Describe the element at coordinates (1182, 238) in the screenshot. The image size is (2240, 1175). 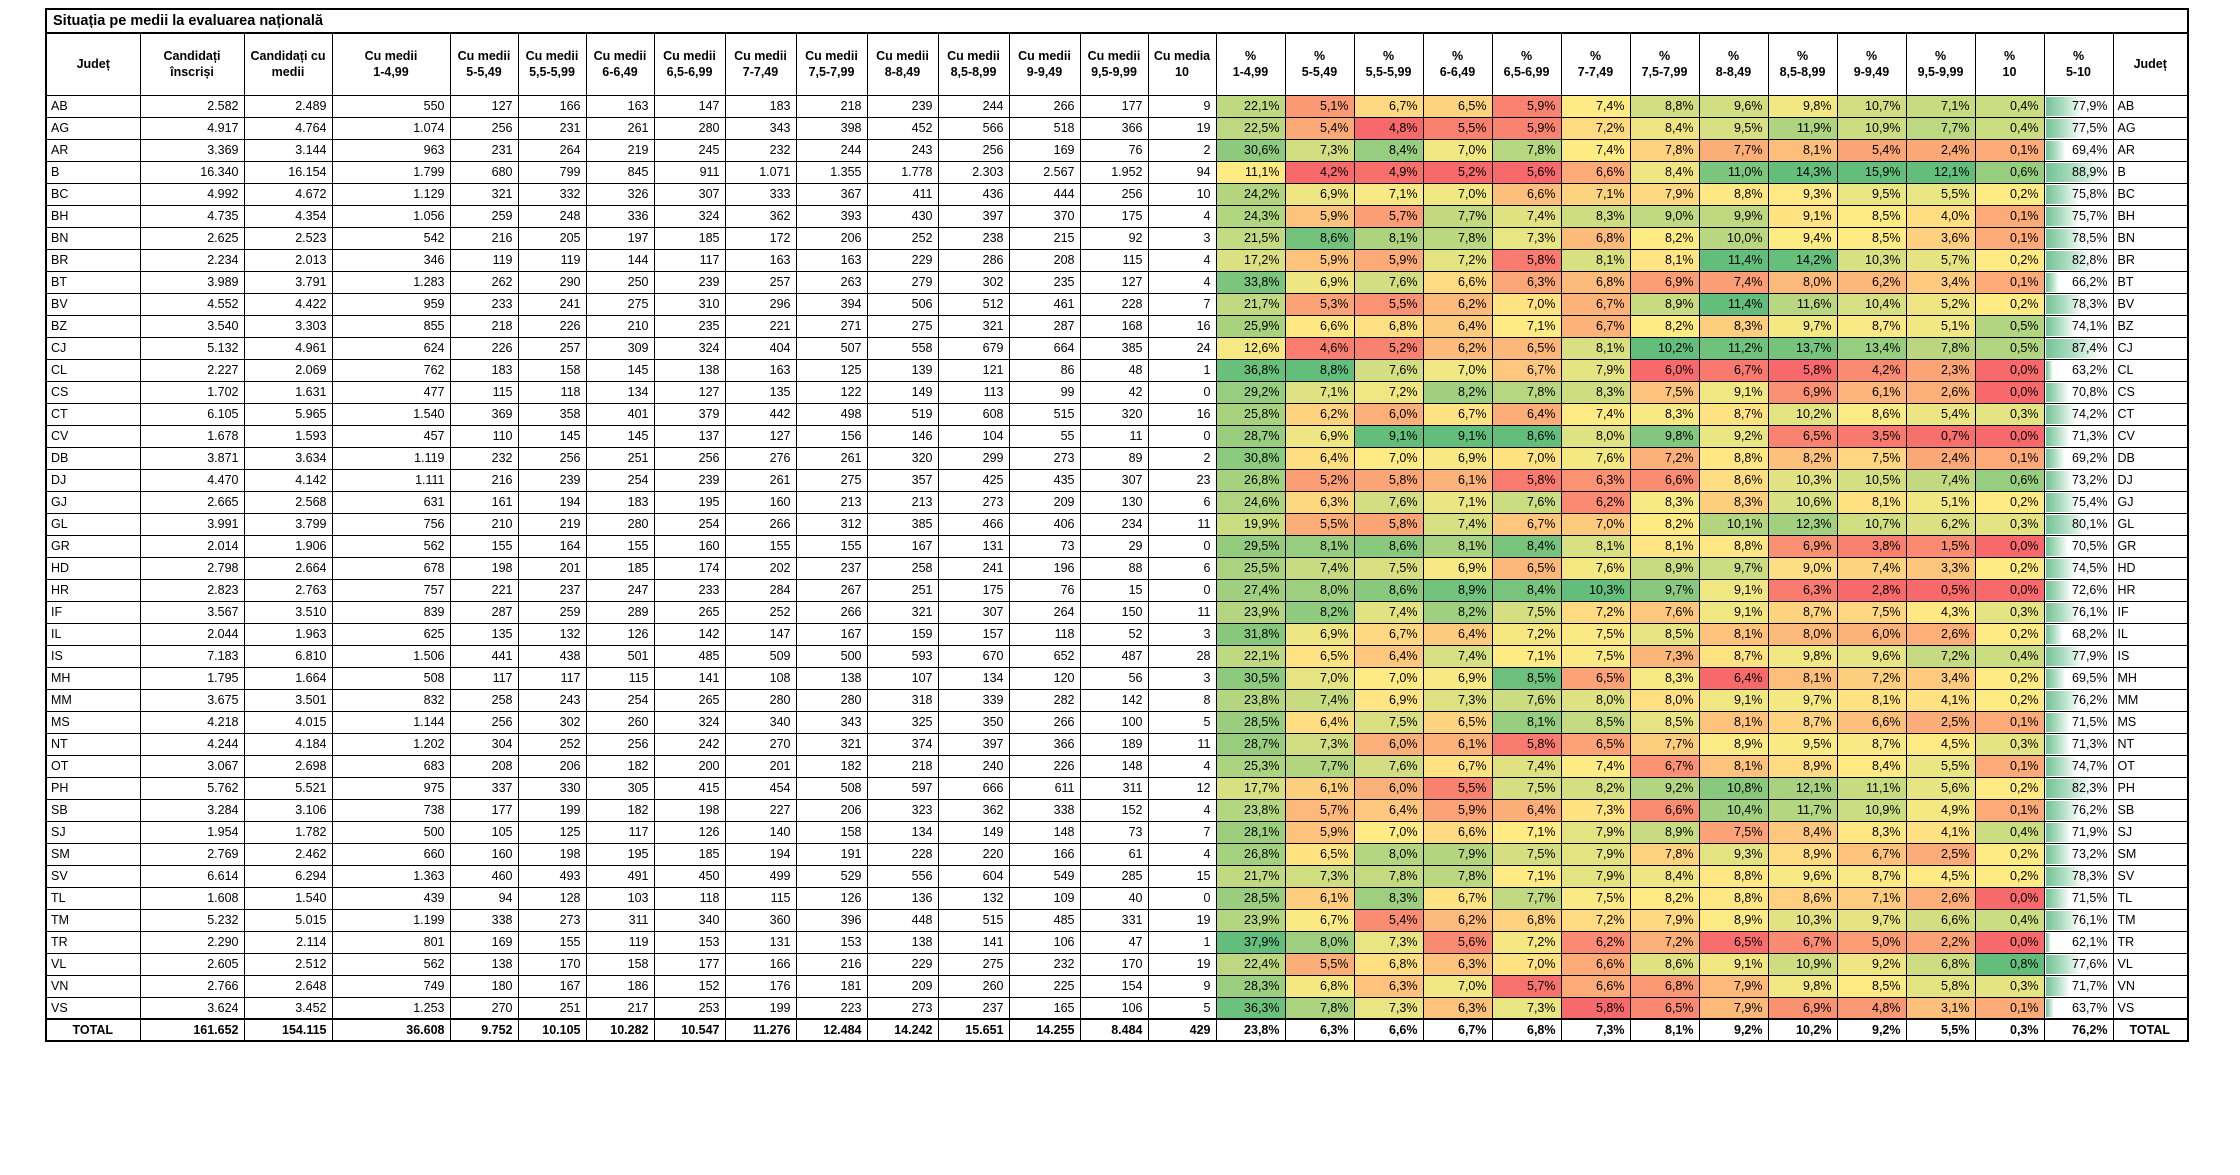
I see `data-cell: 3` at that location.